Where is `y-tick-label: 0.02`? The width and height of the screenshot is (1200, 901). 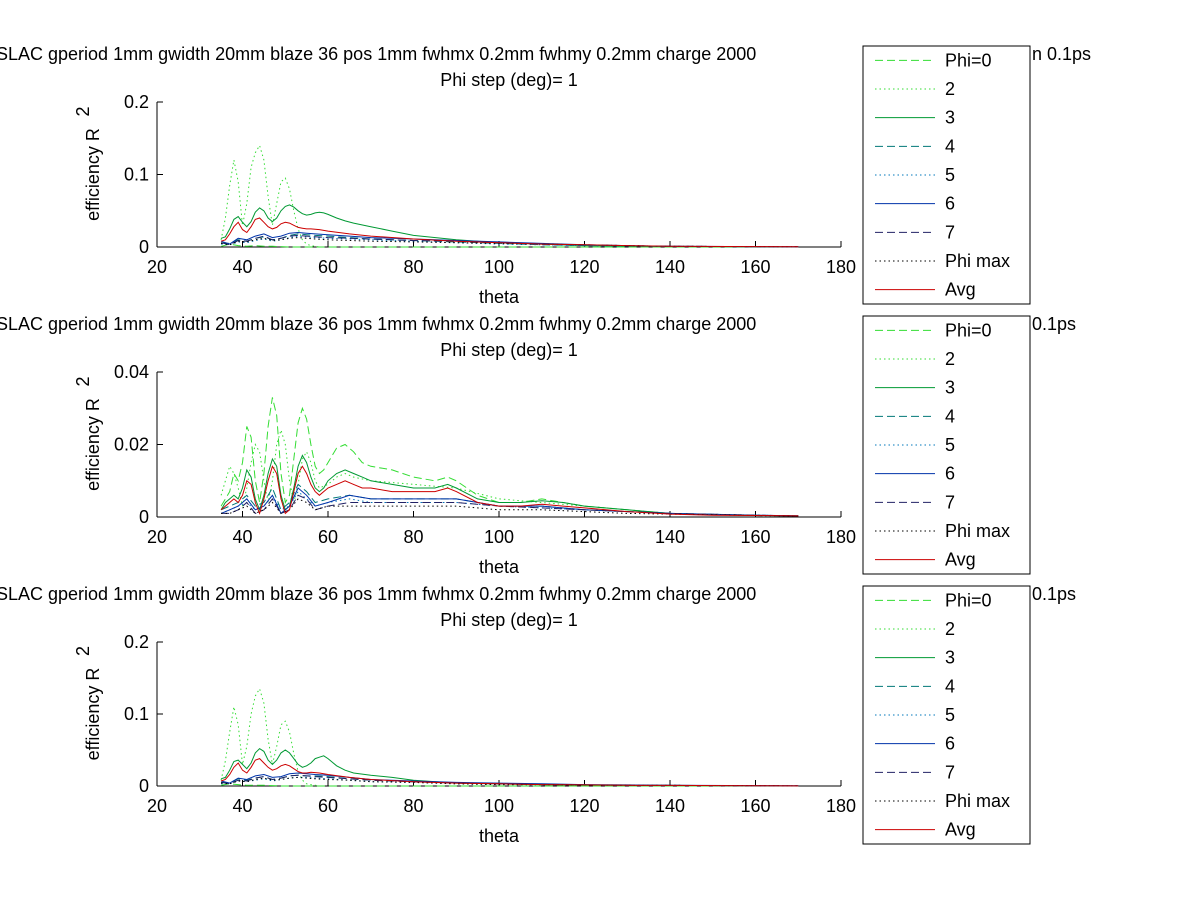 y-tick-label: 0.02 is located at coordinates (131, 445).